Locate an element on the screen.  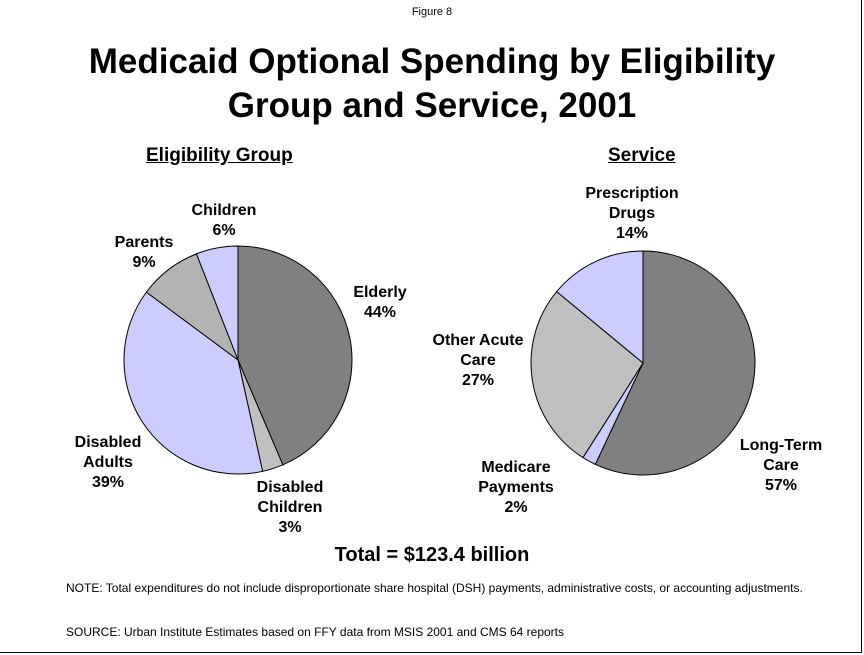
service-chart-title: Service is located at coordinates (642, 155).